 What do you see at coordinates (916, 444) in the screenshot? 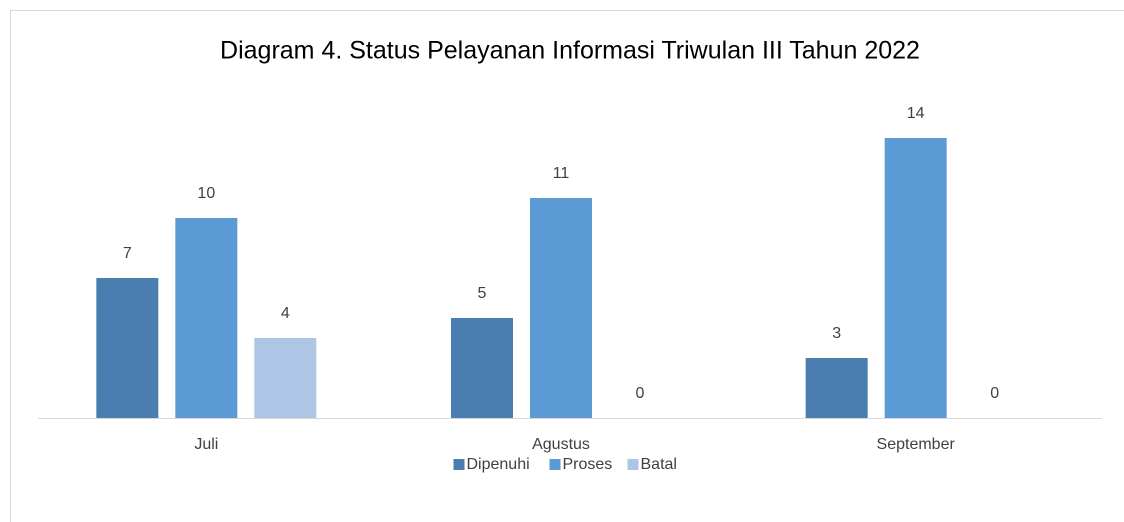
I see `x-tick-label: September` at bounding box center [916, 444].